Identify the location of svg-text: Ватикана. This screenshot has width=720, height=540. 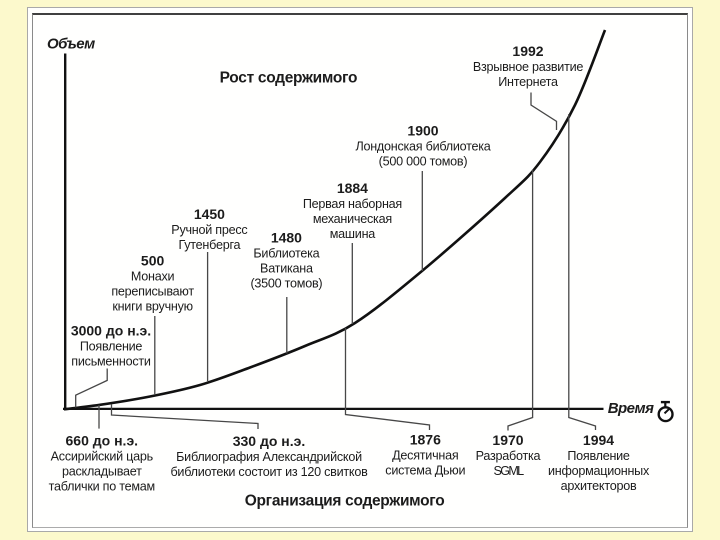
(286, 268).